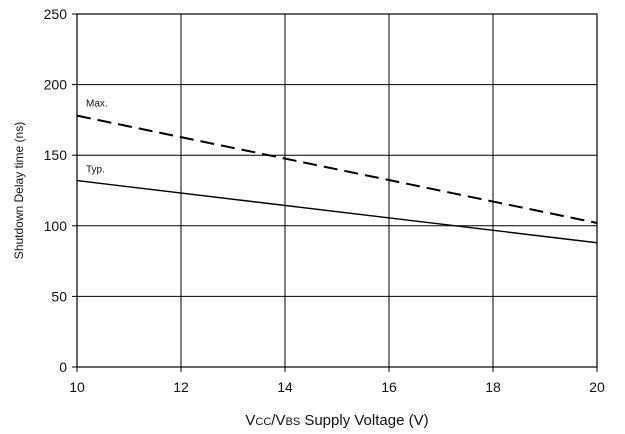 The image size is (625, 434). I want to click on y-axis-label: Shutdown Delay time (ns), so click(19, 190).